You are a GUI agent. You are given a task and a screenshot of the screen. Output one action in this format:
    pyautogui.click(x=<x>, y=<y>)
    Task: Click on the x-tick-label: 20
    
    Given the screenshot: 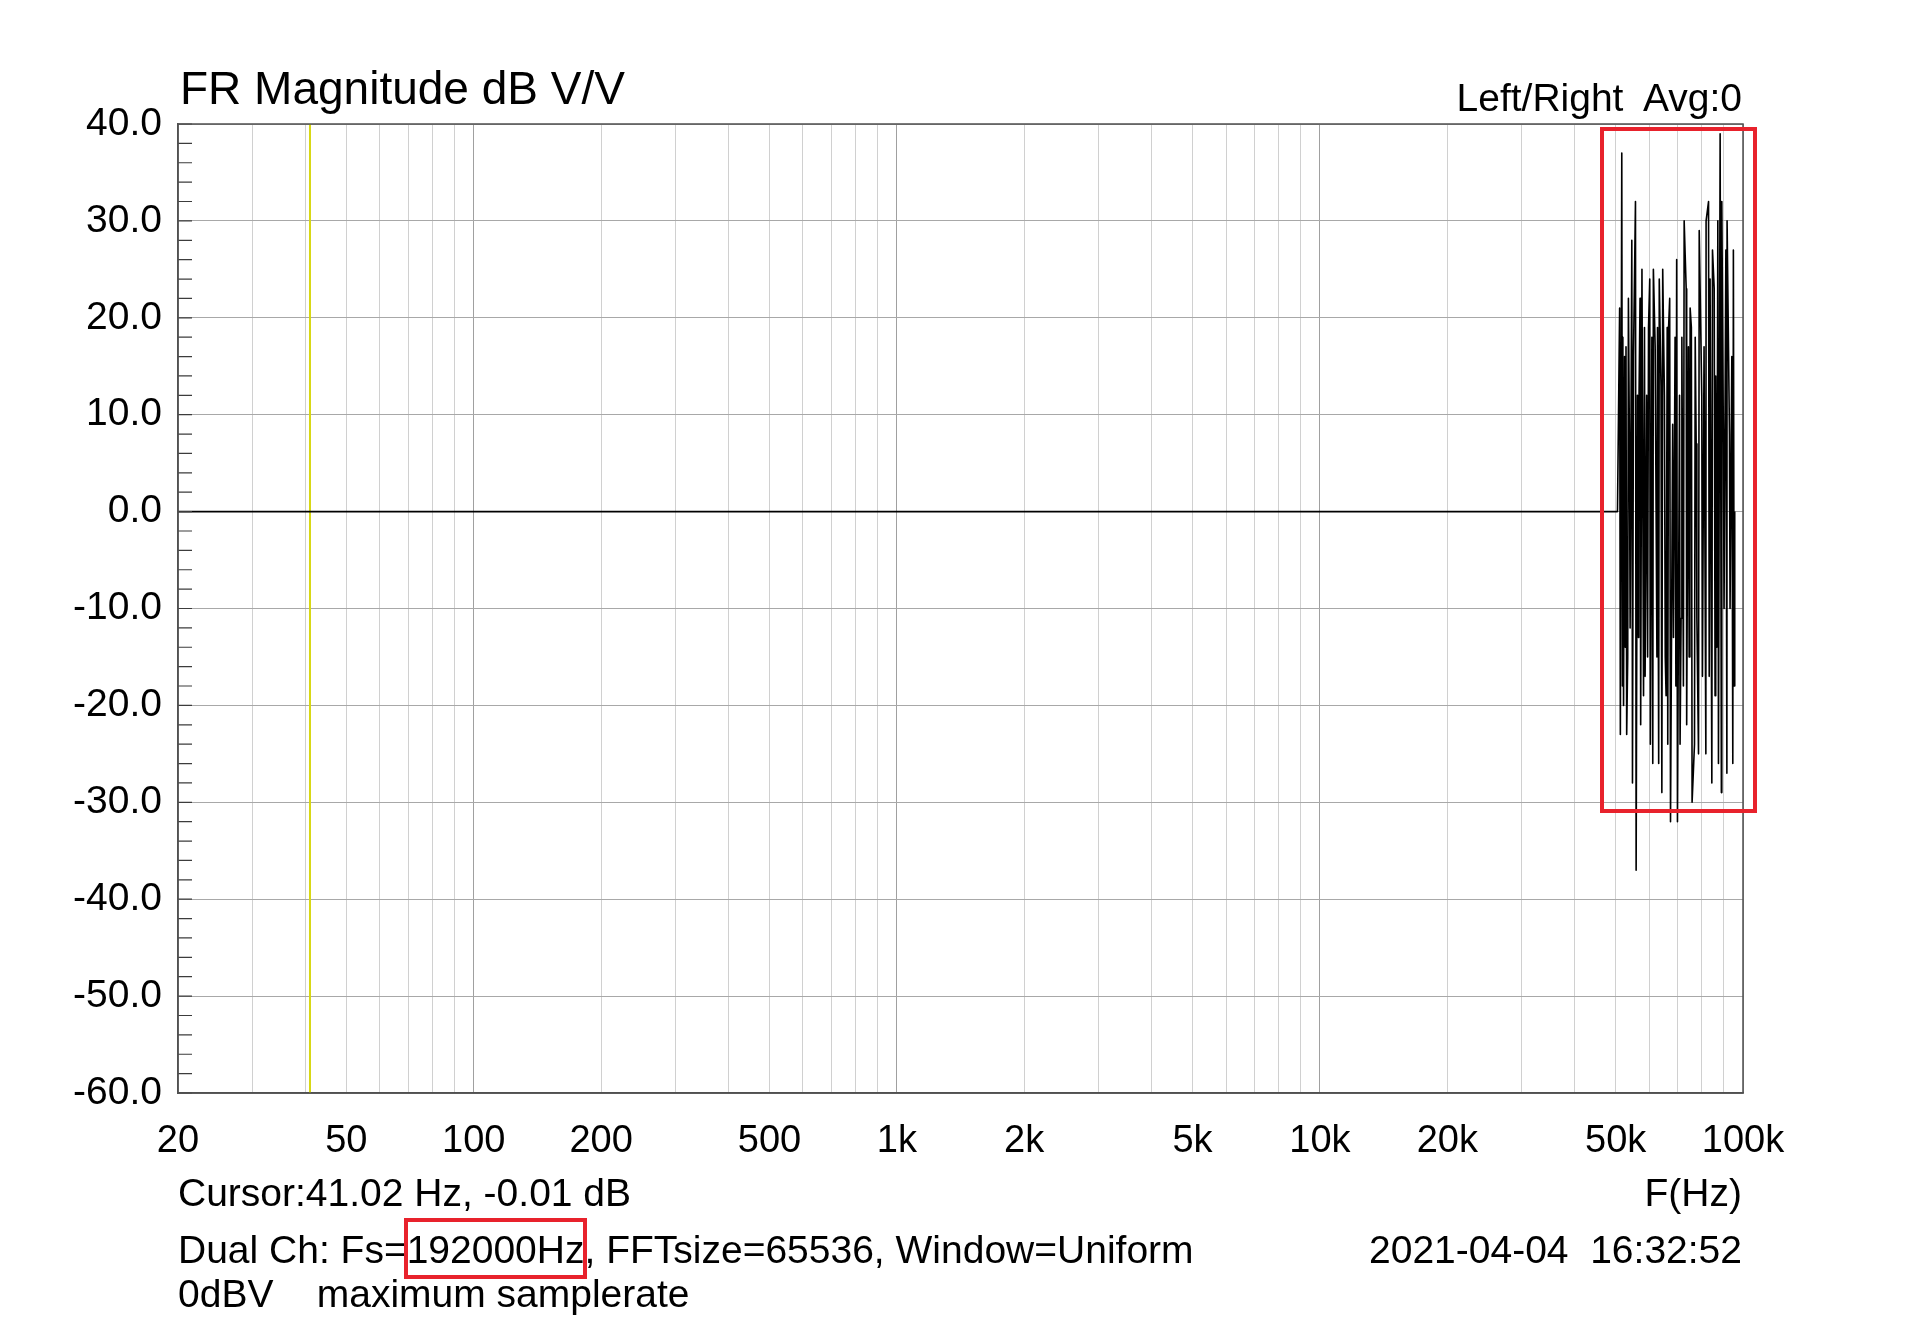 What is the action you would take?
    pyautogui.click(x=178, y=1139)
    